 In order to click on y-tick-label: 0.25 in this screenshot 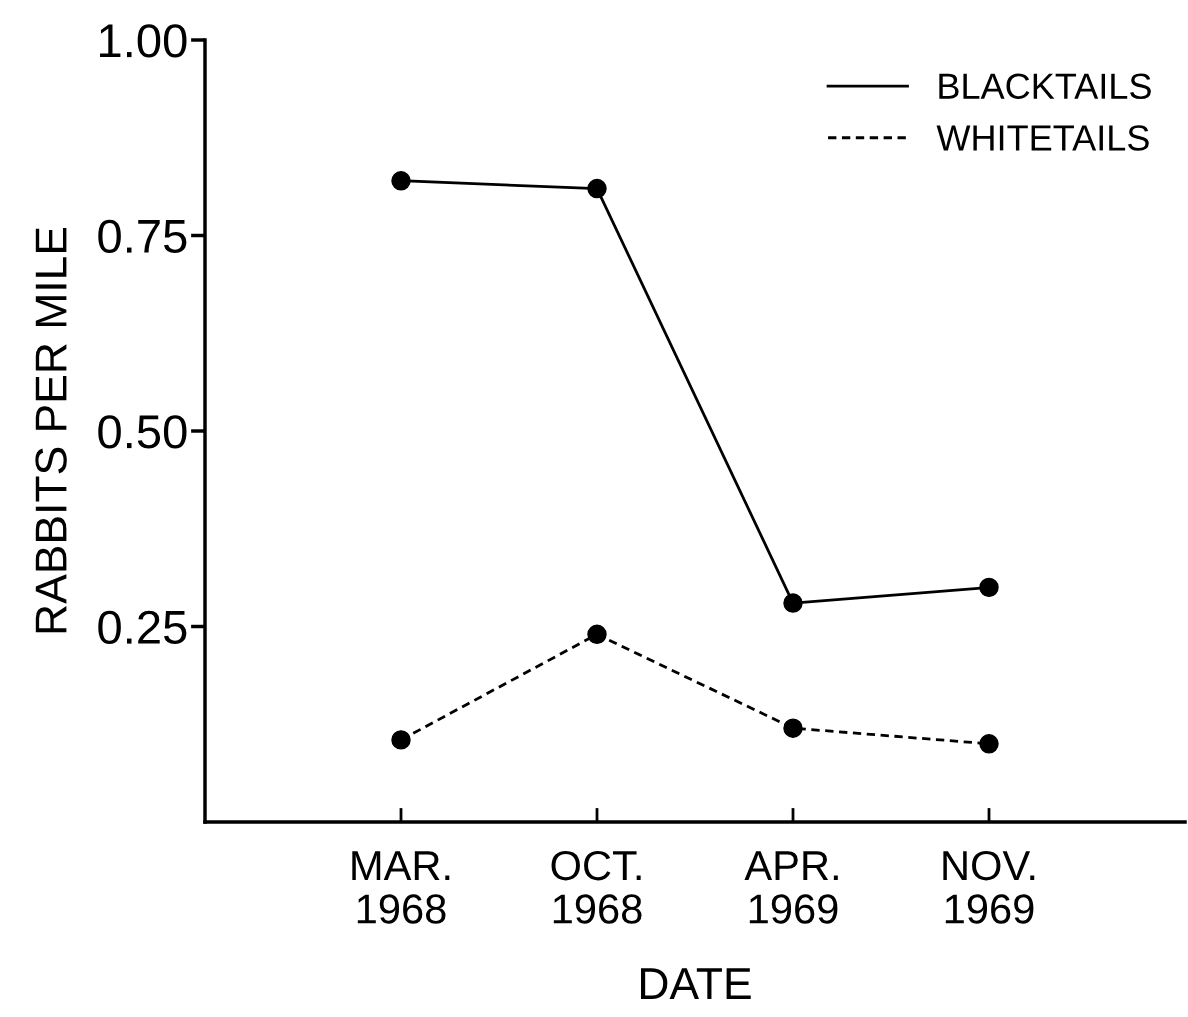, I will do `click(142, 627)`.